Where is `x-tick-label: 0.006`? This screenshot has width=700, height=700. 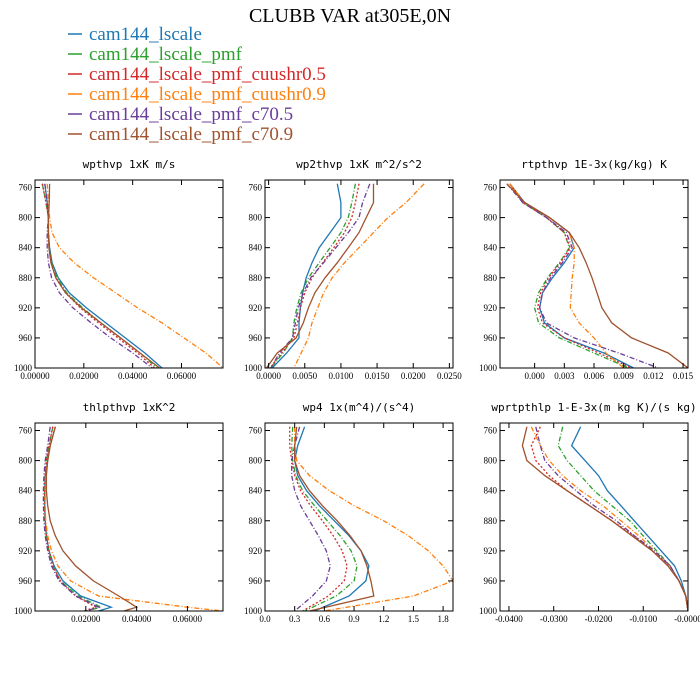
x-tick-label: 0.006 is located at coordinates (594, 376).